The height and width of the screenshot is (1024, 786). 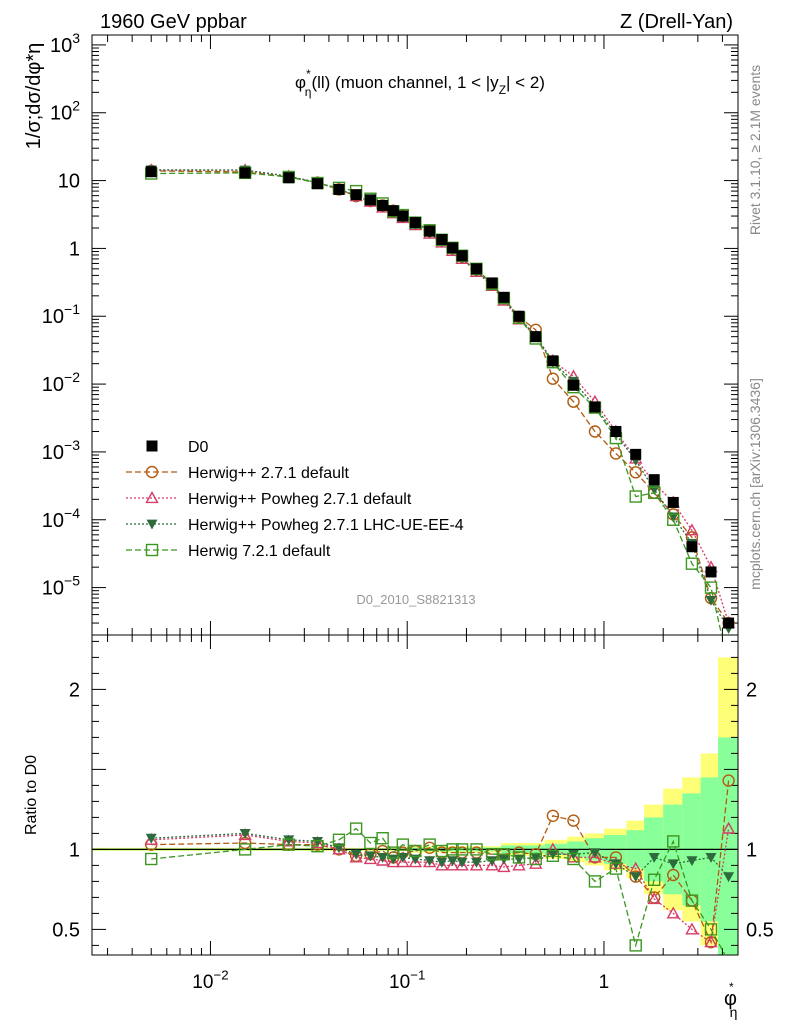 What do you see at coordinates (734, 1012) in the screenshot?
I see `xlabel-eta: η` at bounding box center [734, 1012].